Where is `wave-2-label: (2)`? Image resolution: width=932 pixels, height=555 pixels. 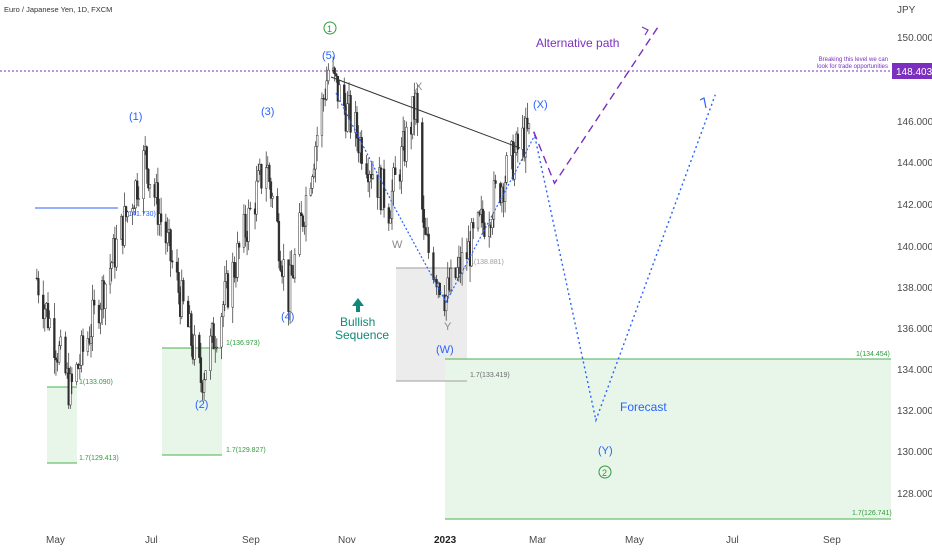
wave-2-label: (2) is located at coordinates (201, 405).